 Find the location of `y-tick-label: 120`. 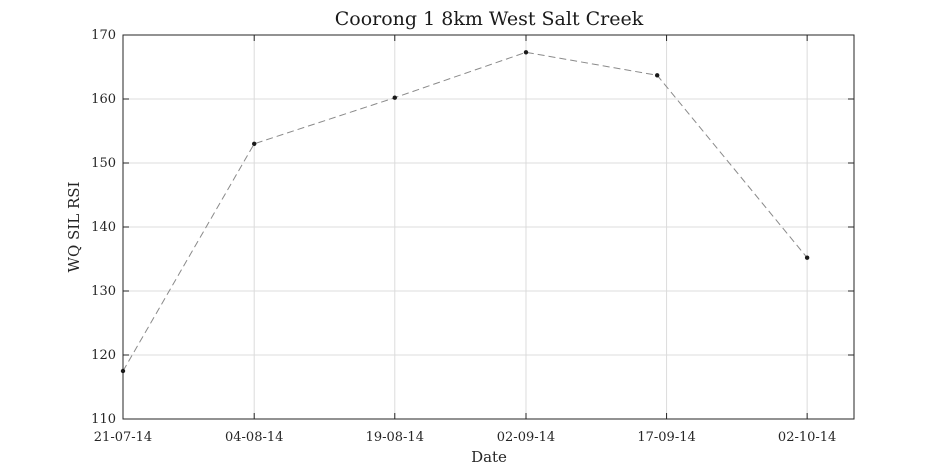

y-tick-label: 120 is located at coordinates (103, 355).